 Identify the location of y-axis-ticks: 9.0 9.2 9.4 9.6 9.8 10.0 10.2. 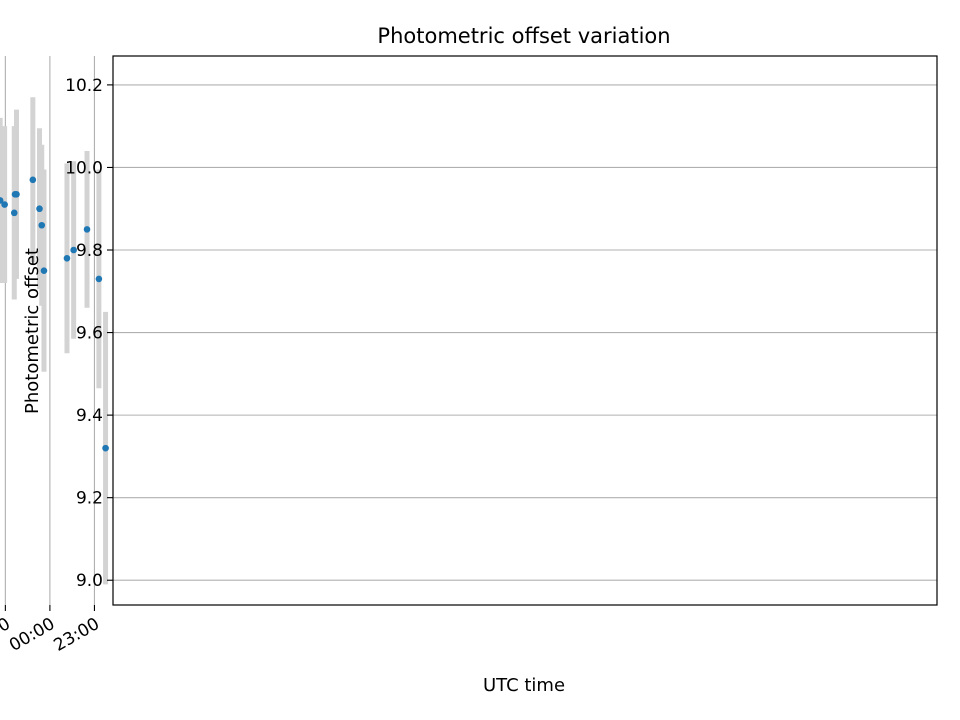
(89, 333).